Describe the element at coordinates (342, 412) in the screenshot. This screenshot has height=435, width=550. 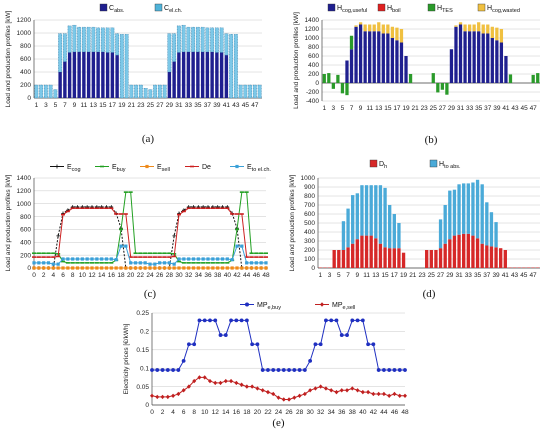
I see `x-tick-label: 36` at that location.